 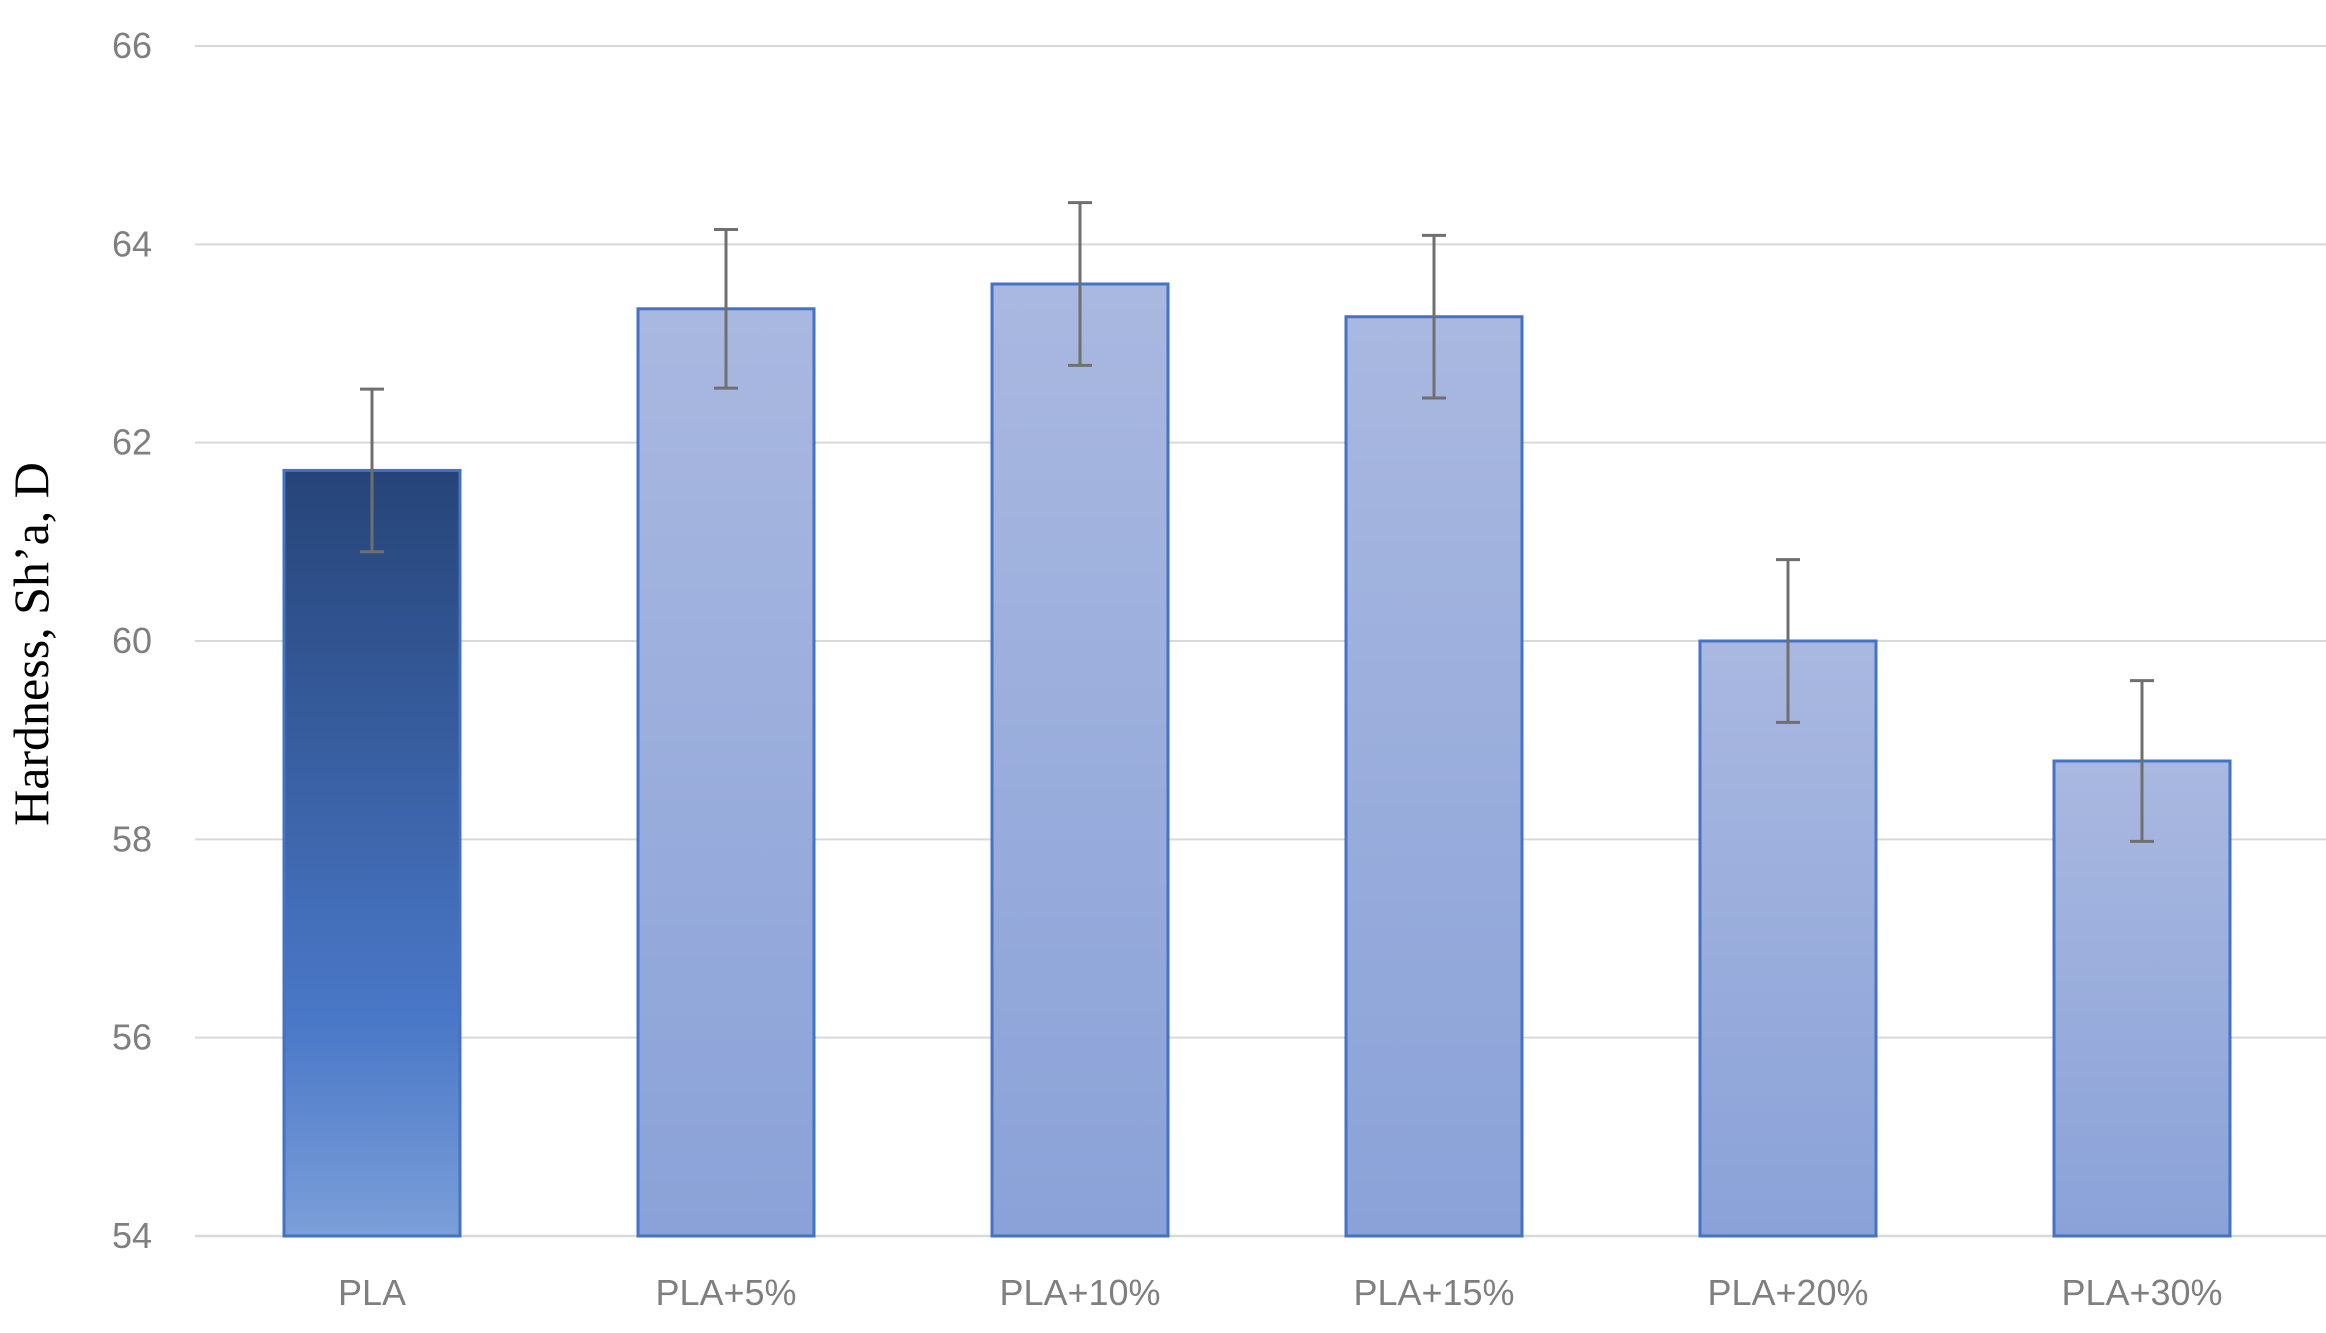 What do you see at coordinates (1280, 1292) in the screenshot?
I see `x-axis-ticks: PLA PLA+5% PLA+10% PLA+15% PLA+20% PLA+30%` at bounding box center [1280, 1292].